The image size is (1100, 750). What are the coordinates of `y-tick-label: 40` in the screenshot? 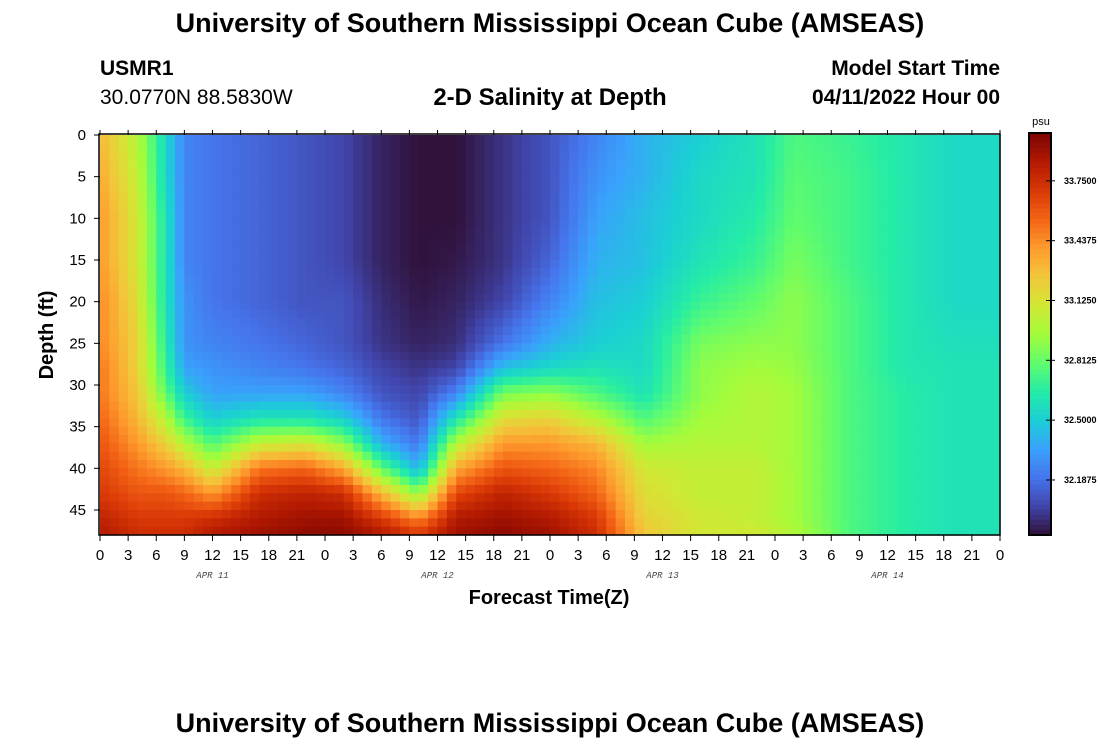 It's located at (77, 468).